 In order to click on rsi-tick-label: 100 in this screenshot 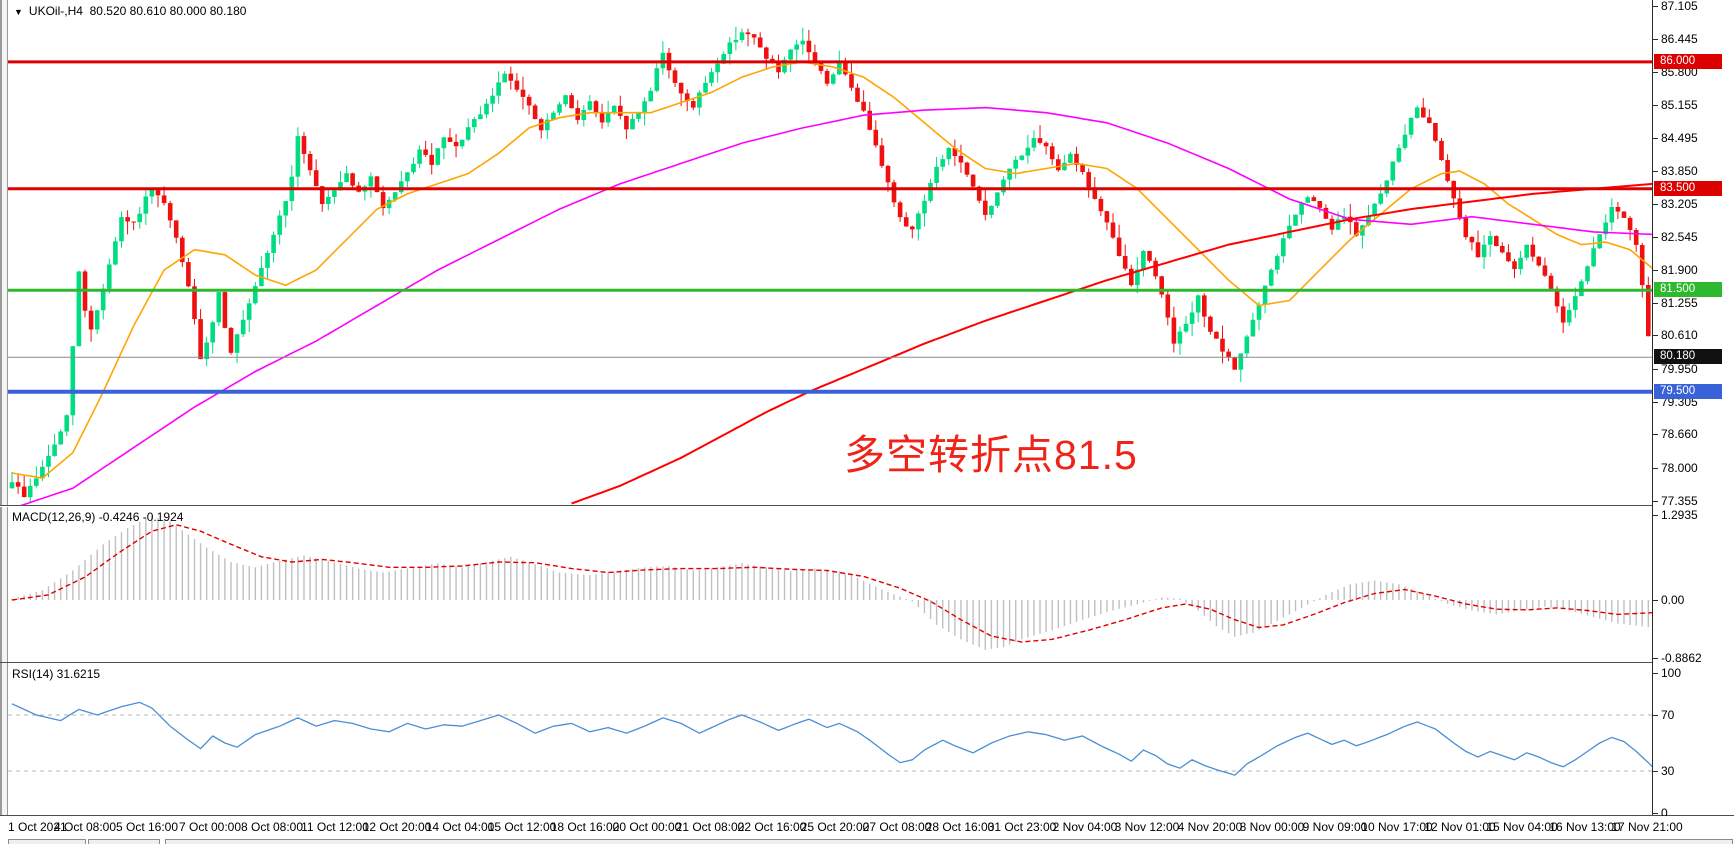, I will do `click(1671, 673)`.